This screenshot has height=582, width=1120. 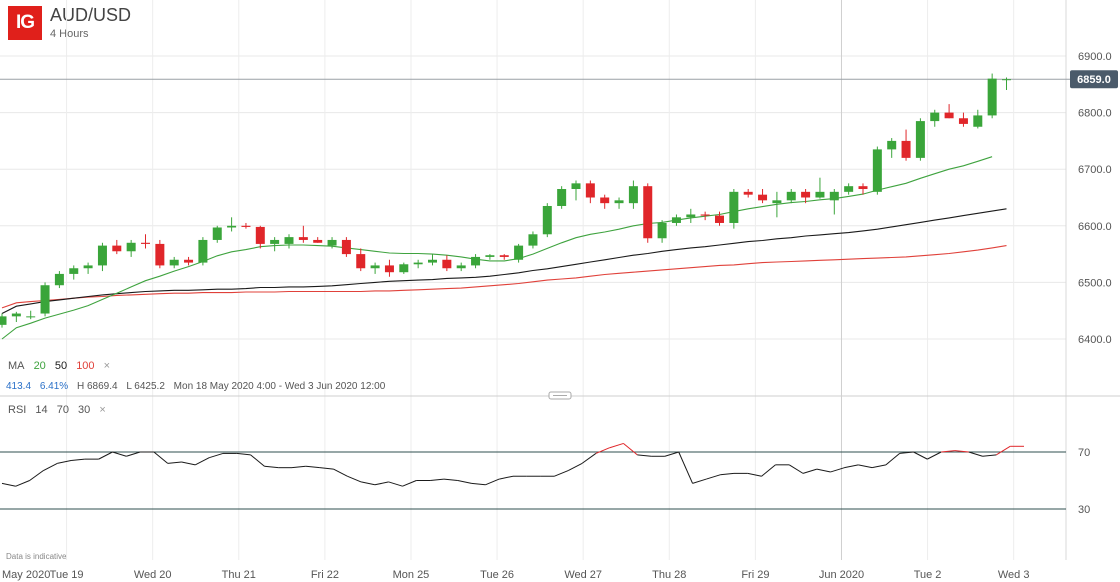 What do you see at coordinates (1095, 227) in the screenshot?
I see `price-axis-tick: 6600.0` at bounding box center [1095, 227].